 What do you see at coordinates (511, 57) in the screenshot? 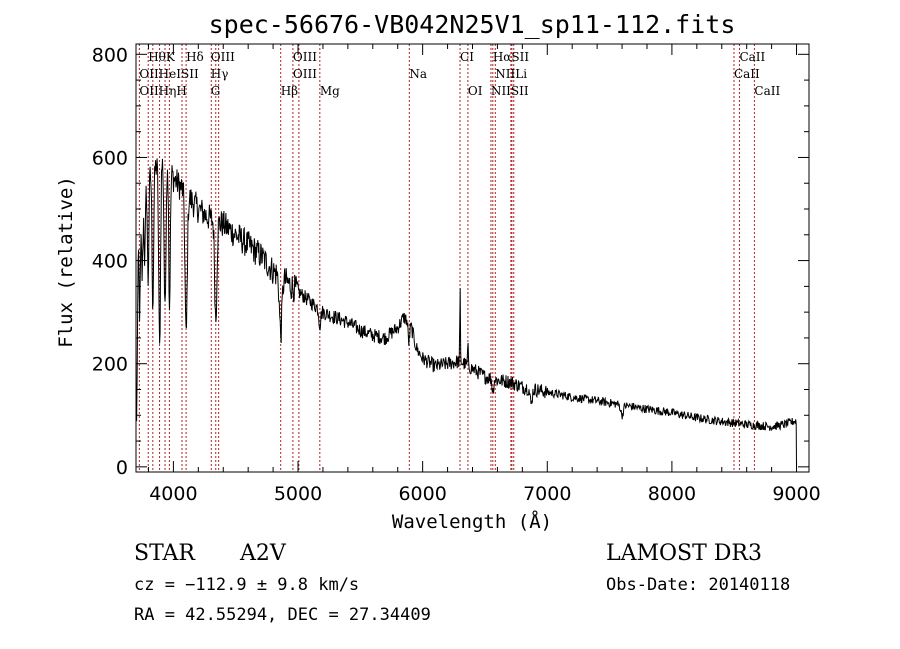
I see `spectral-line-label: HαSII` at bounding box center [511, 57].